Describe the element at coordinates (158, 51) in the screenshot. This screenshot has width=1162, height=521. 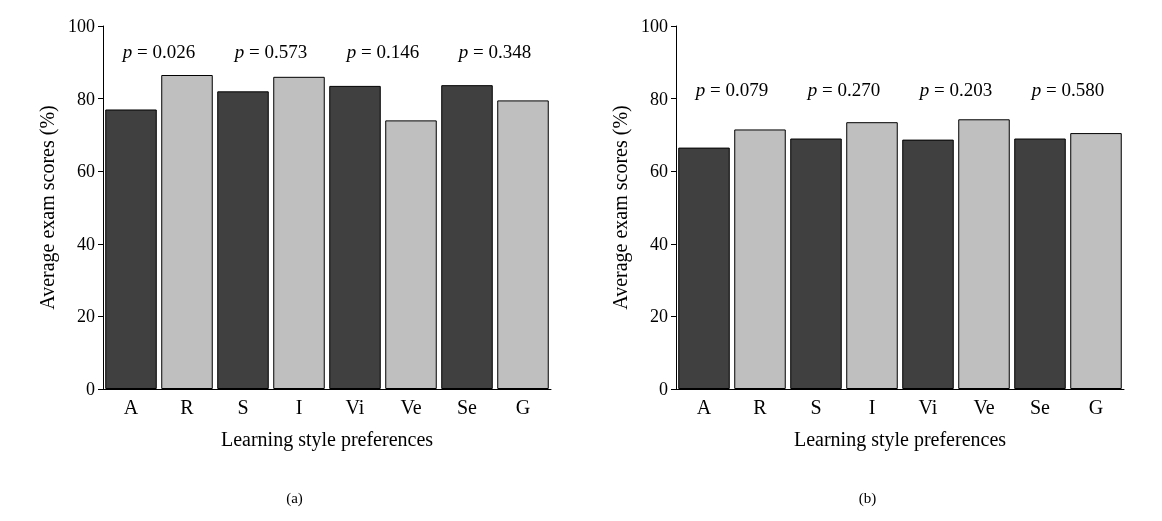
I see `annotation: p = 0.026` at that location.